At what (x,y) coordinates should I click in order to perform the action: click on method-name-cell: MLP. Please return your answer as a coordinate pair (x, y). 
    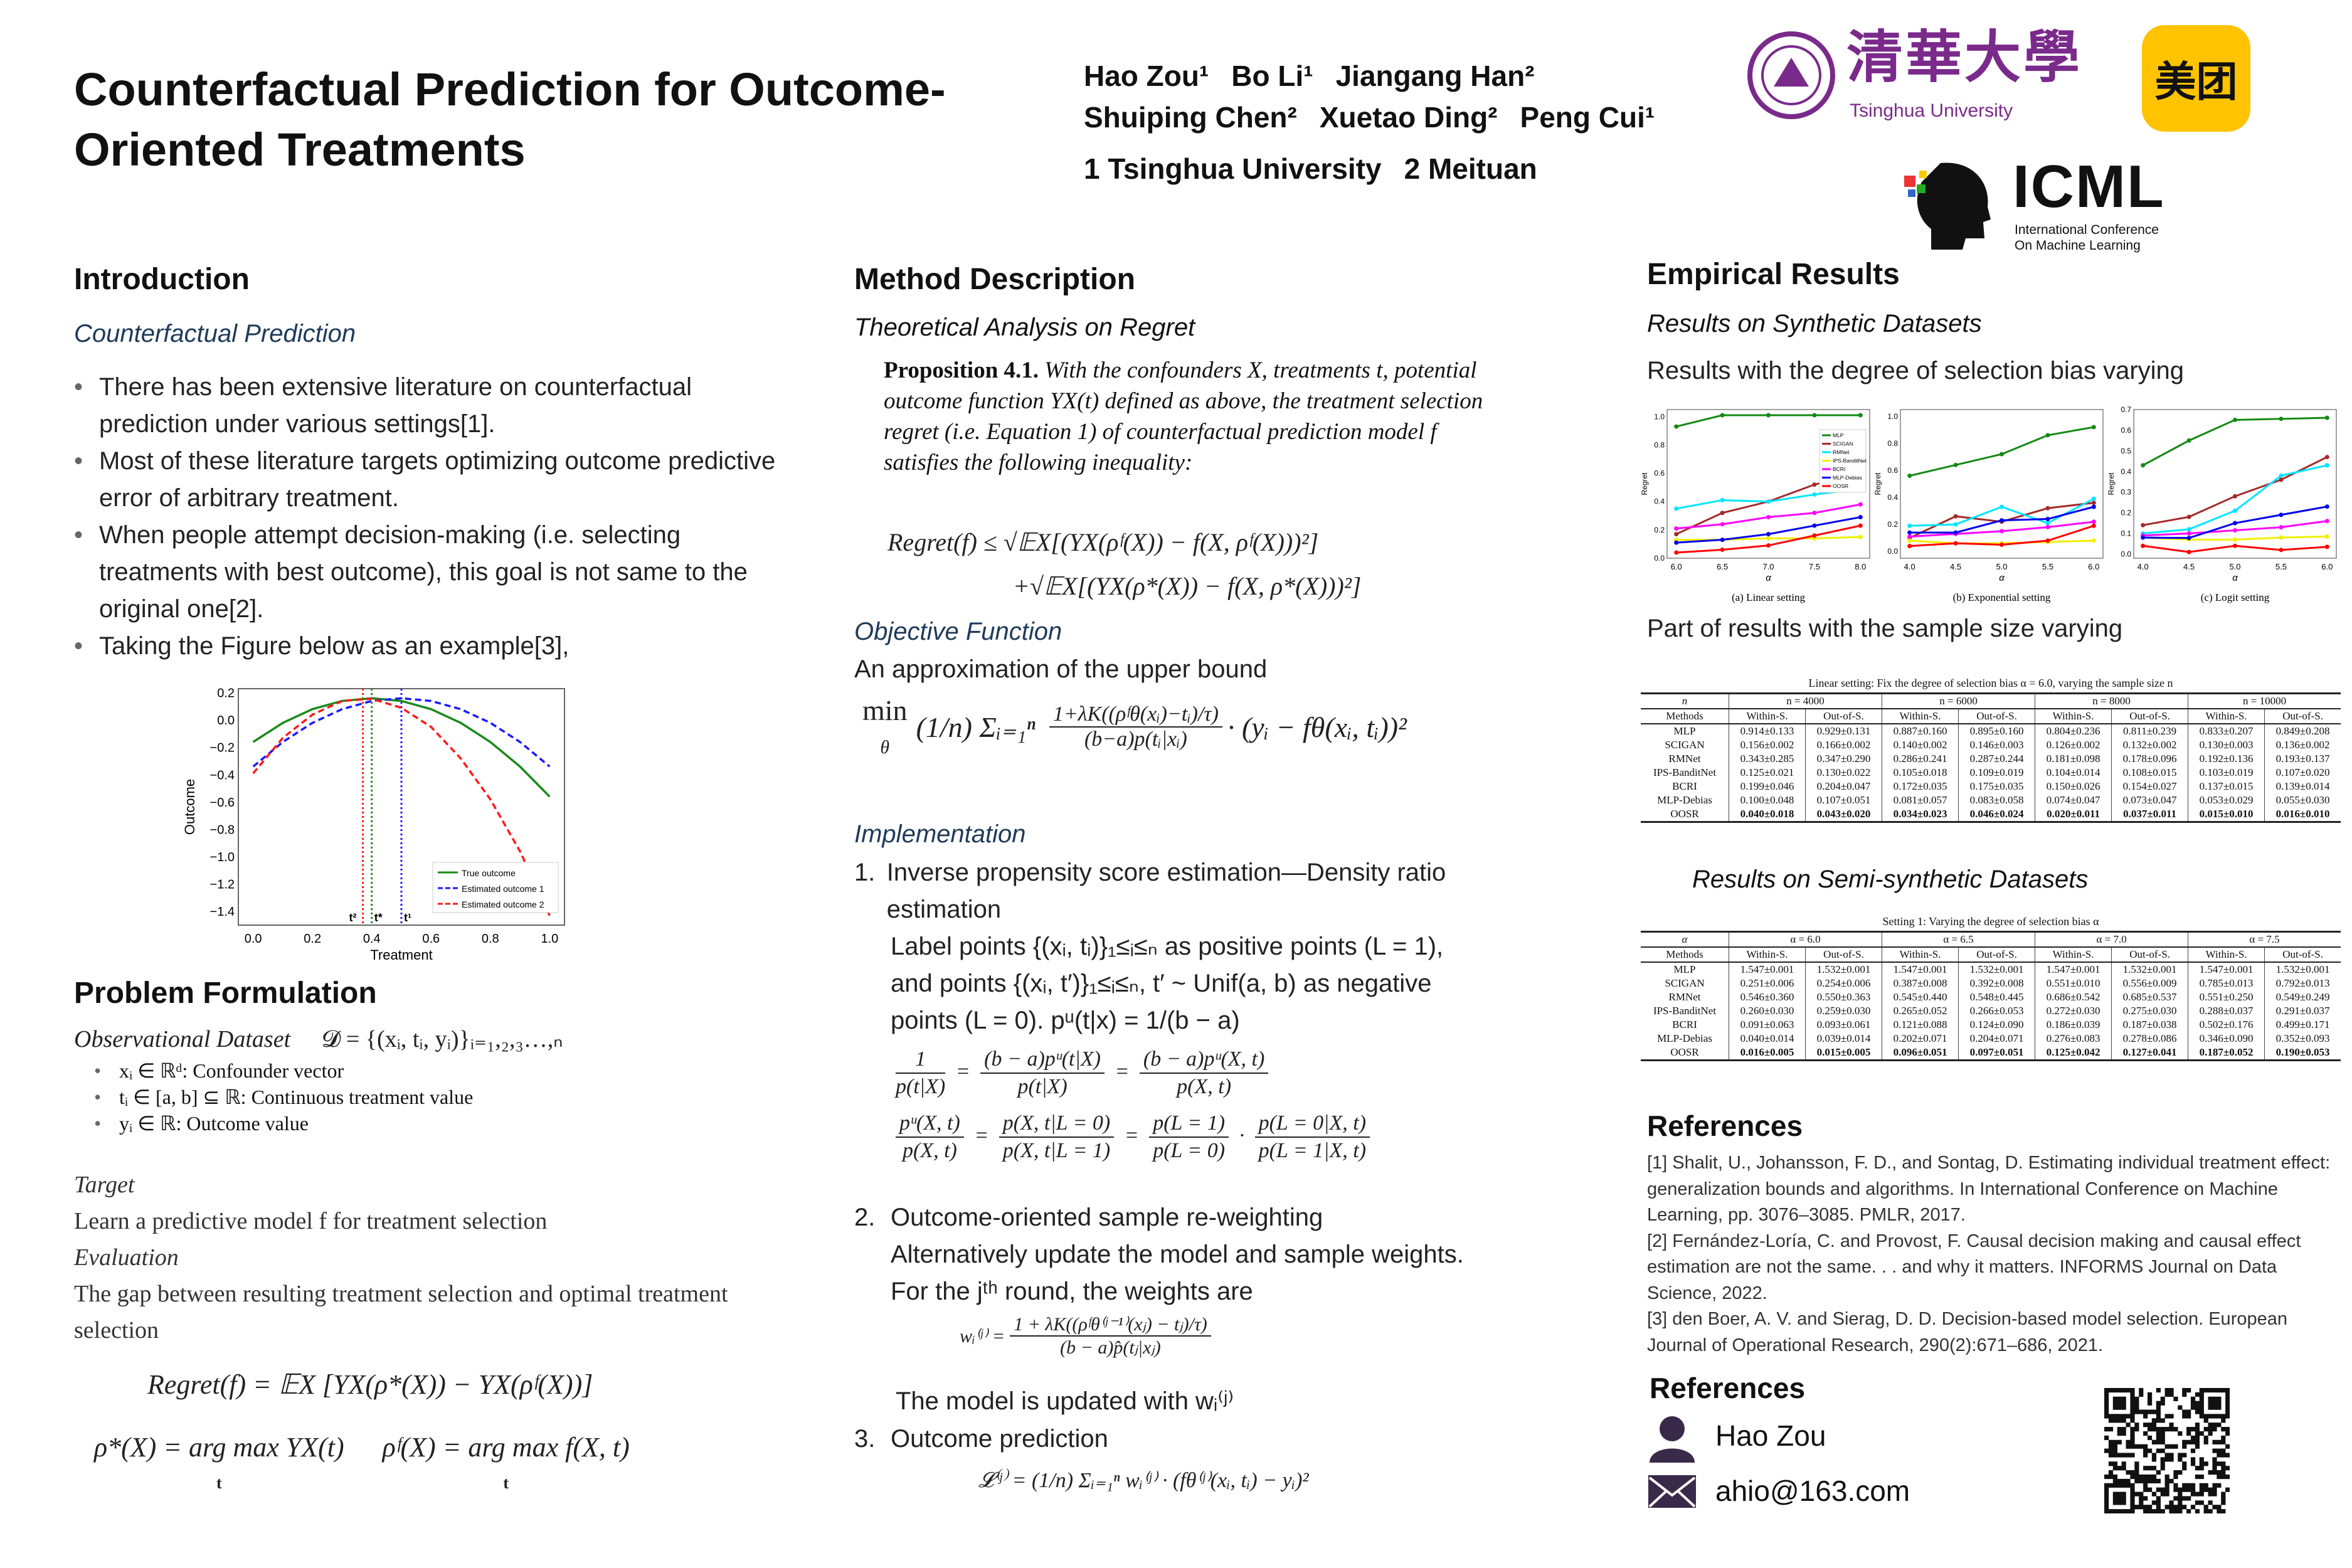
    Looking at the image, I should click on (1684, 969).